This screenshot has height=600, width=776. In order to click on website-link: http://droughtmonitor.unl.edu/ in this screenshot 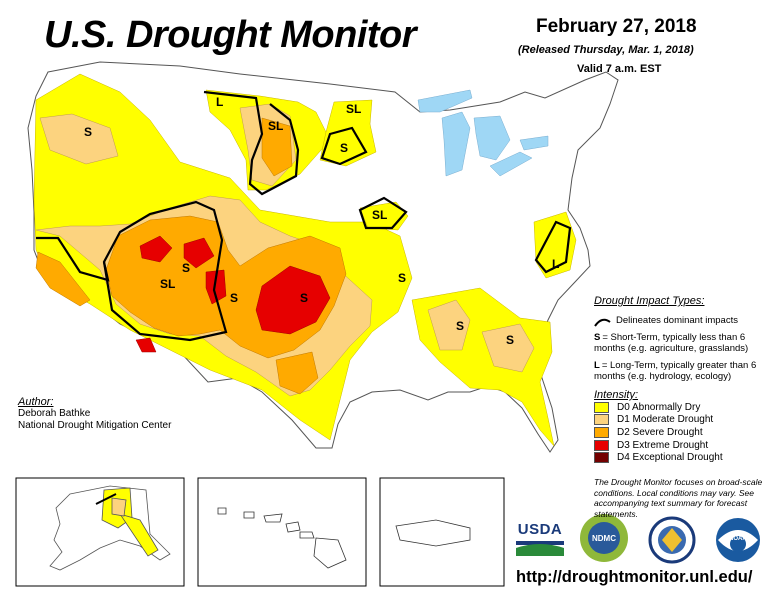, I will do `click(634, 577)`.